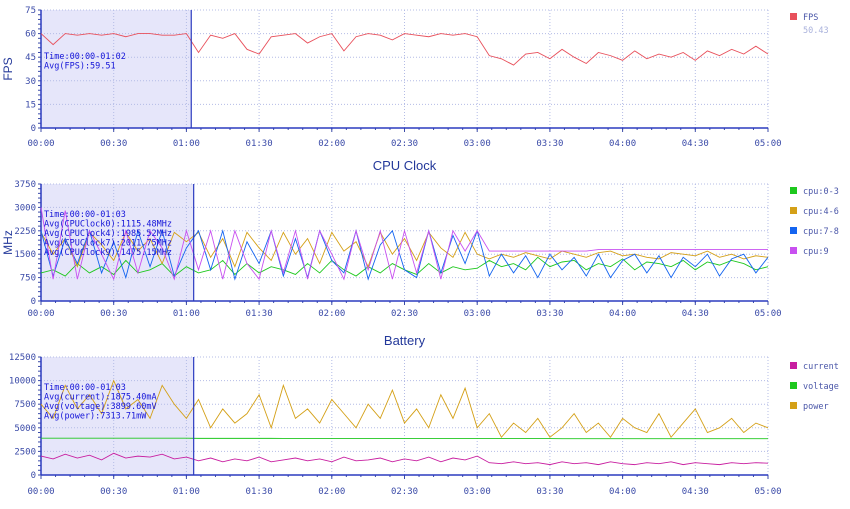 The height and width of the screenshot is (509, 850). What do you see at coordinates (821, 212) in the screenshot?
I see `legend-label: cpu:4-6` at bounding box center [821, 212].